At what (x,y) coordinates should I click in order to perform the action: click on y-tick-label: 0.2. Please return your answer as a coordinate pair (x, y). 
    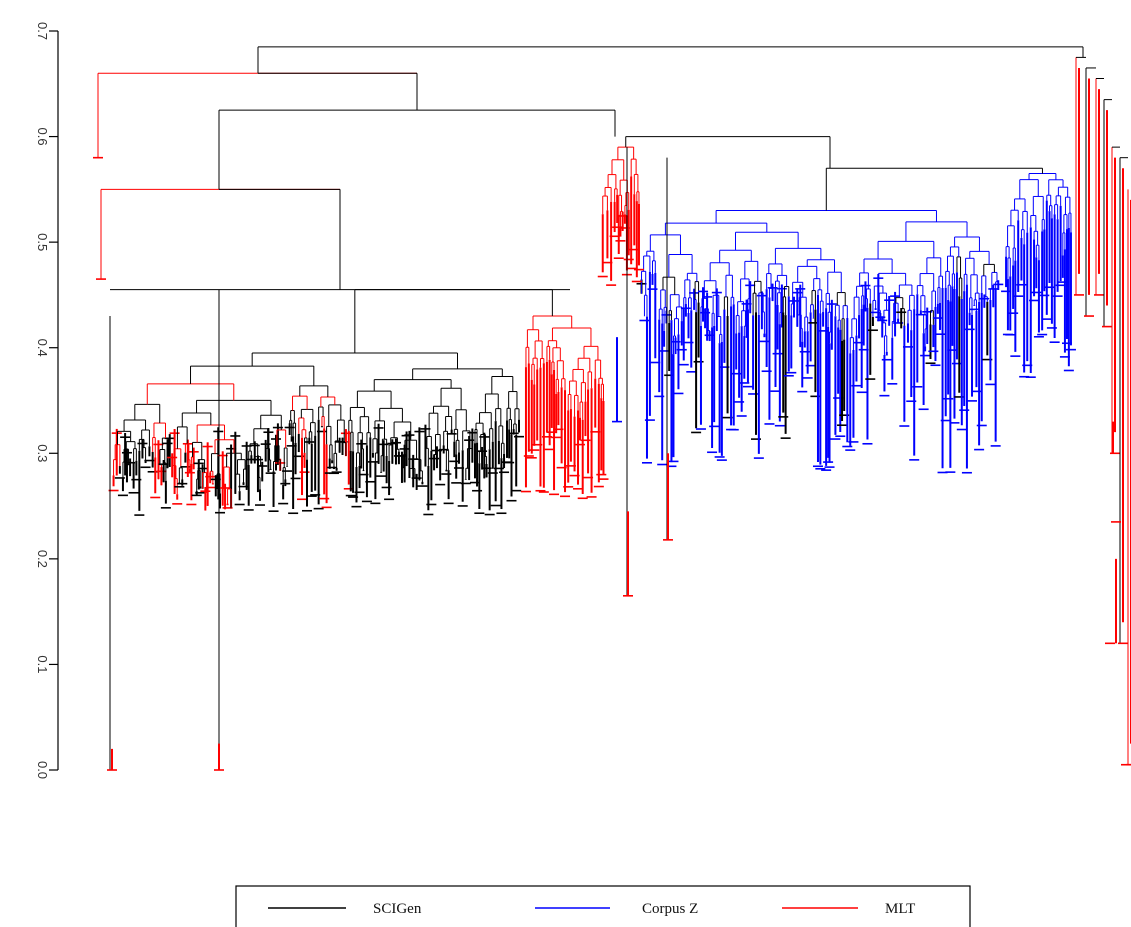
    Looking at the image, I should click on (42, 559).